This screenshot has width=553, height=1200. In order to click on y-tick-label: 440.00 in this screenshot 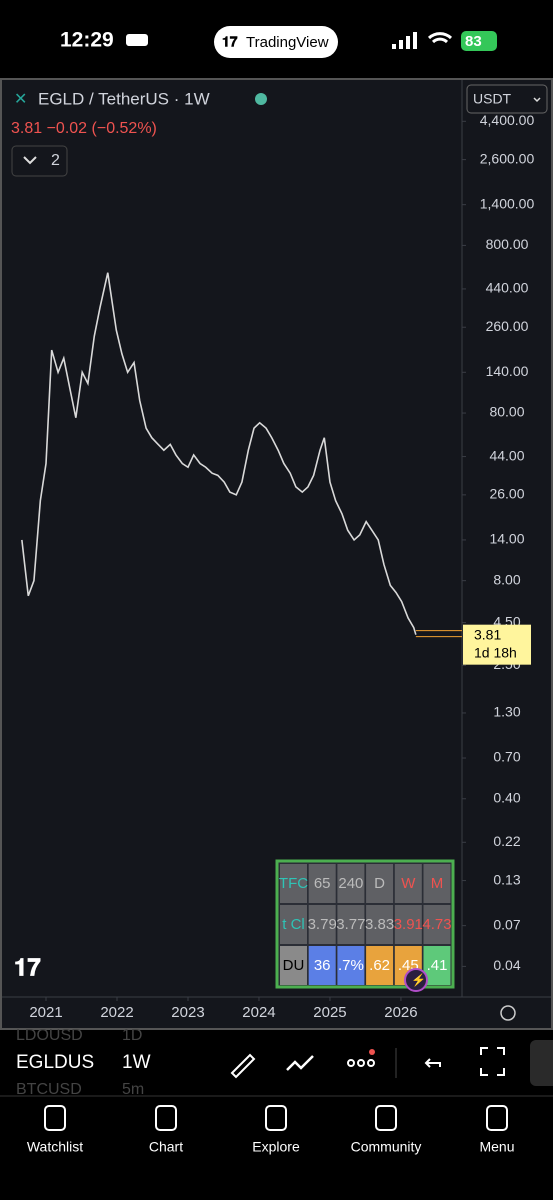, I will do `click(507, 288)`.